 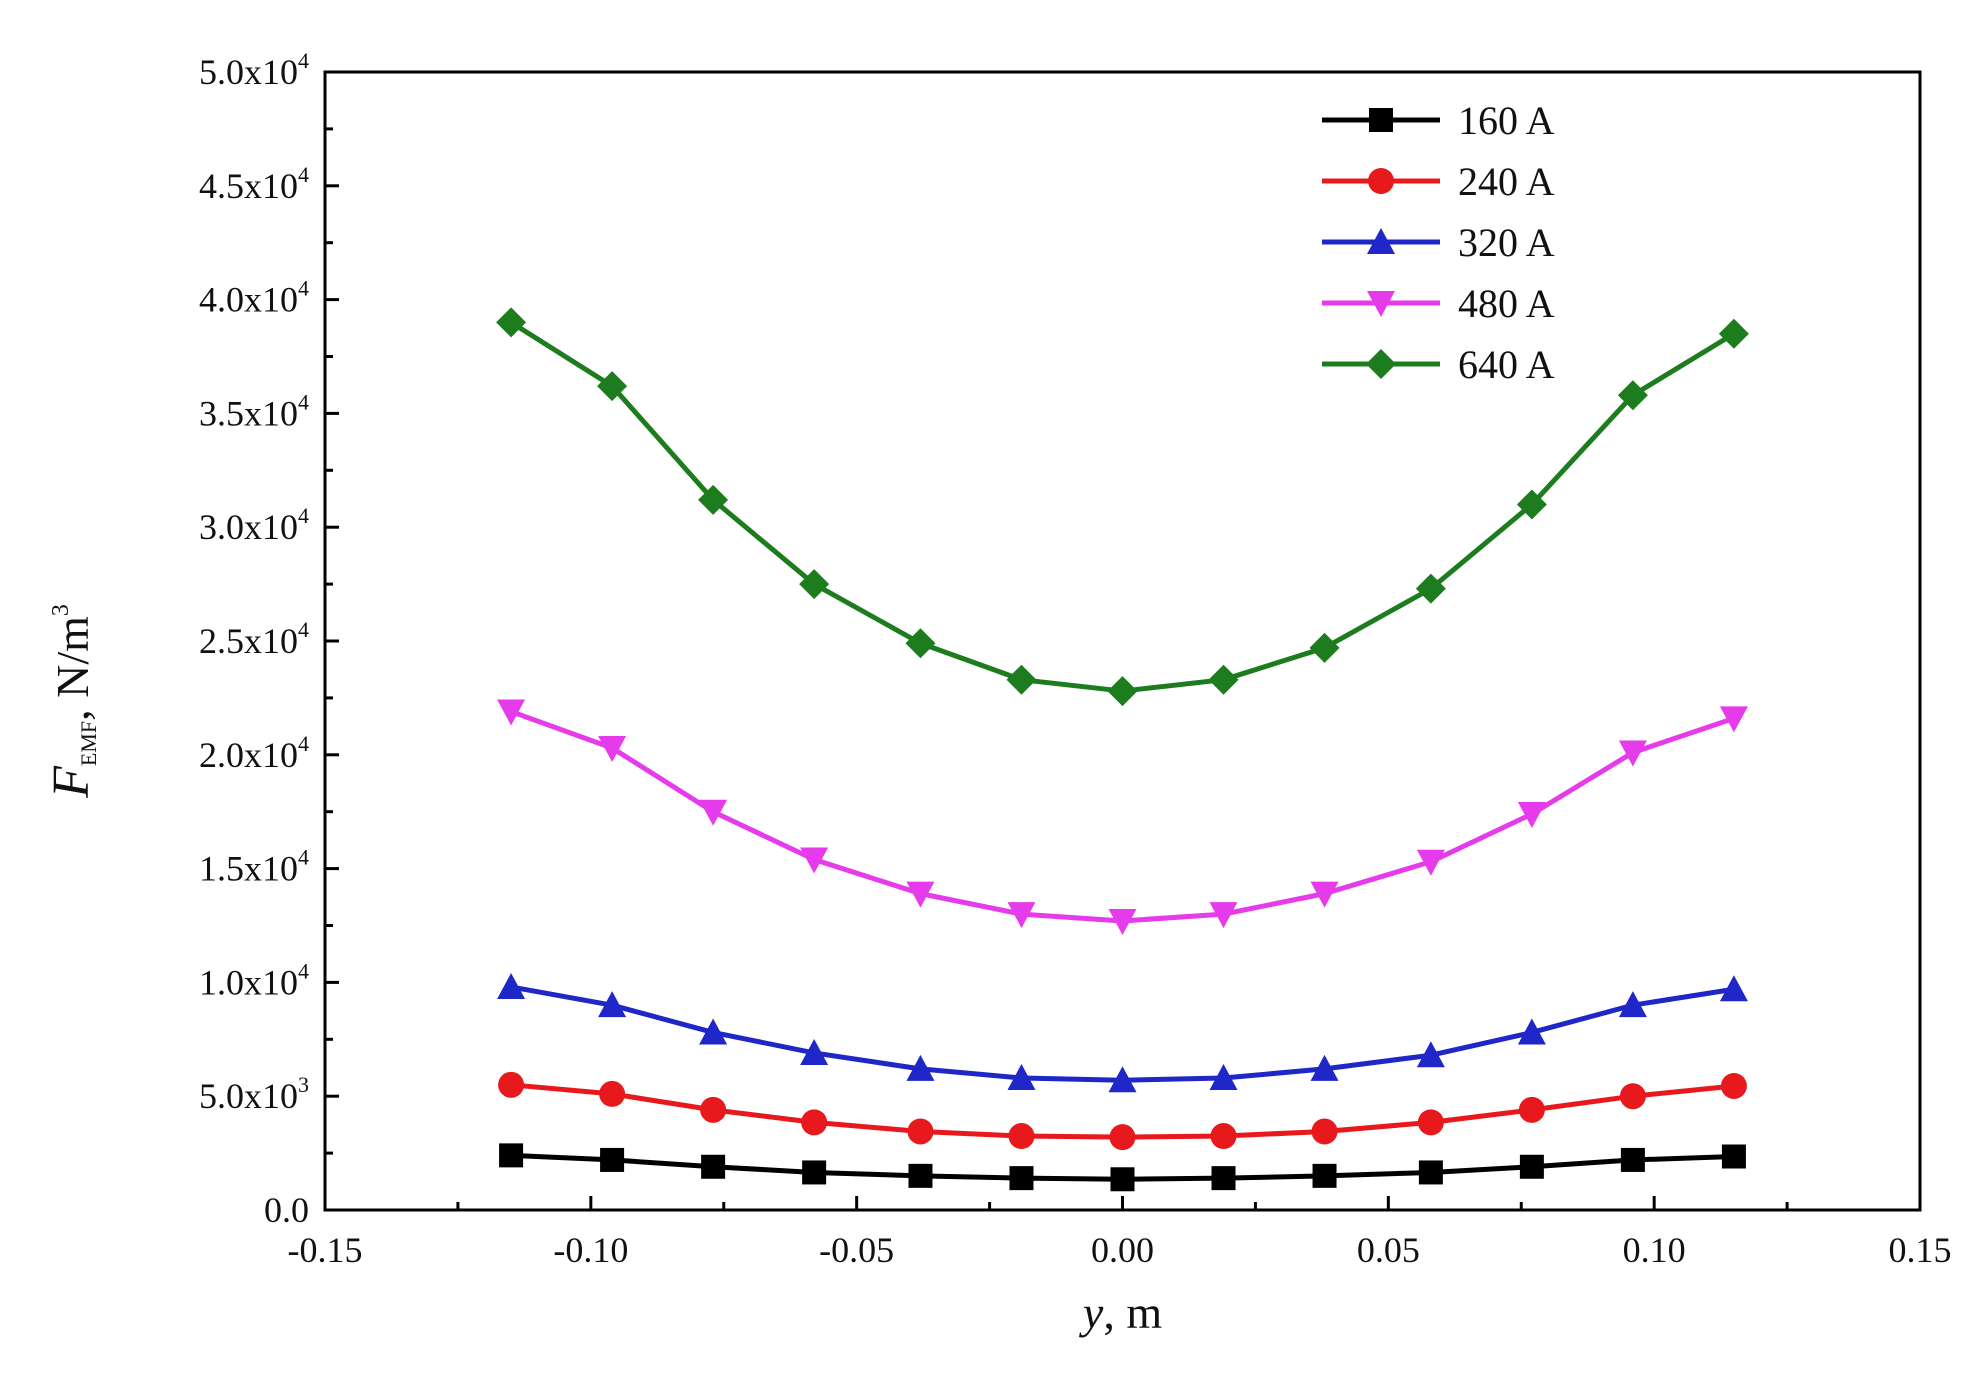 I want to click on legend-entry: 240 A, so click(x=1438, y=181).